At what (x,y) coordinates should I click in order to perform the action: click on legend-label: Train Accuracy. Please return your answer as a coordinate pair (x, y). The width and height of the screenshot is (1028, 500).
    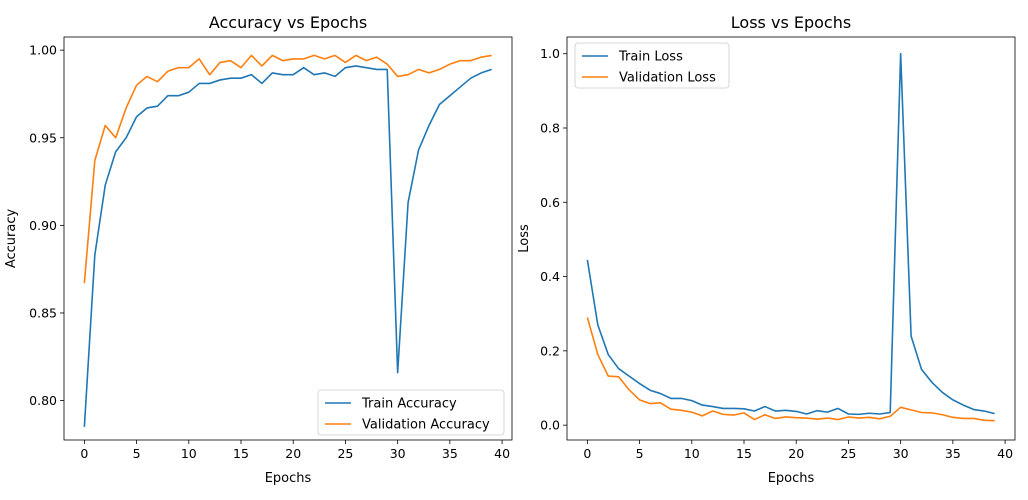
    Looking at the image, I should click on (409, 404).